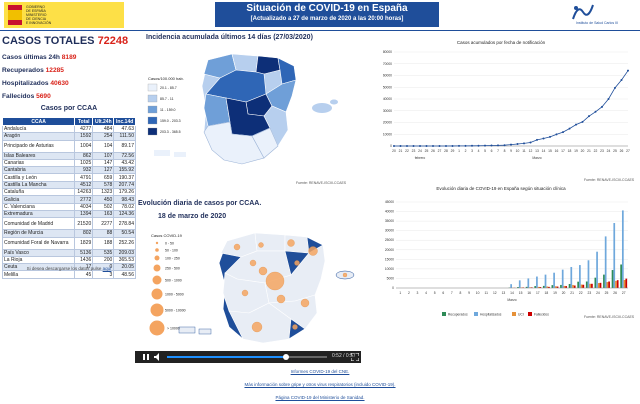 Image resolution: width=640 pixels, height=404 pixels. What do you see at coordinates (170, 121) in the screenshot?
I see `svg-text: 159.0 - 203.3` at bounding box center [170, 121].